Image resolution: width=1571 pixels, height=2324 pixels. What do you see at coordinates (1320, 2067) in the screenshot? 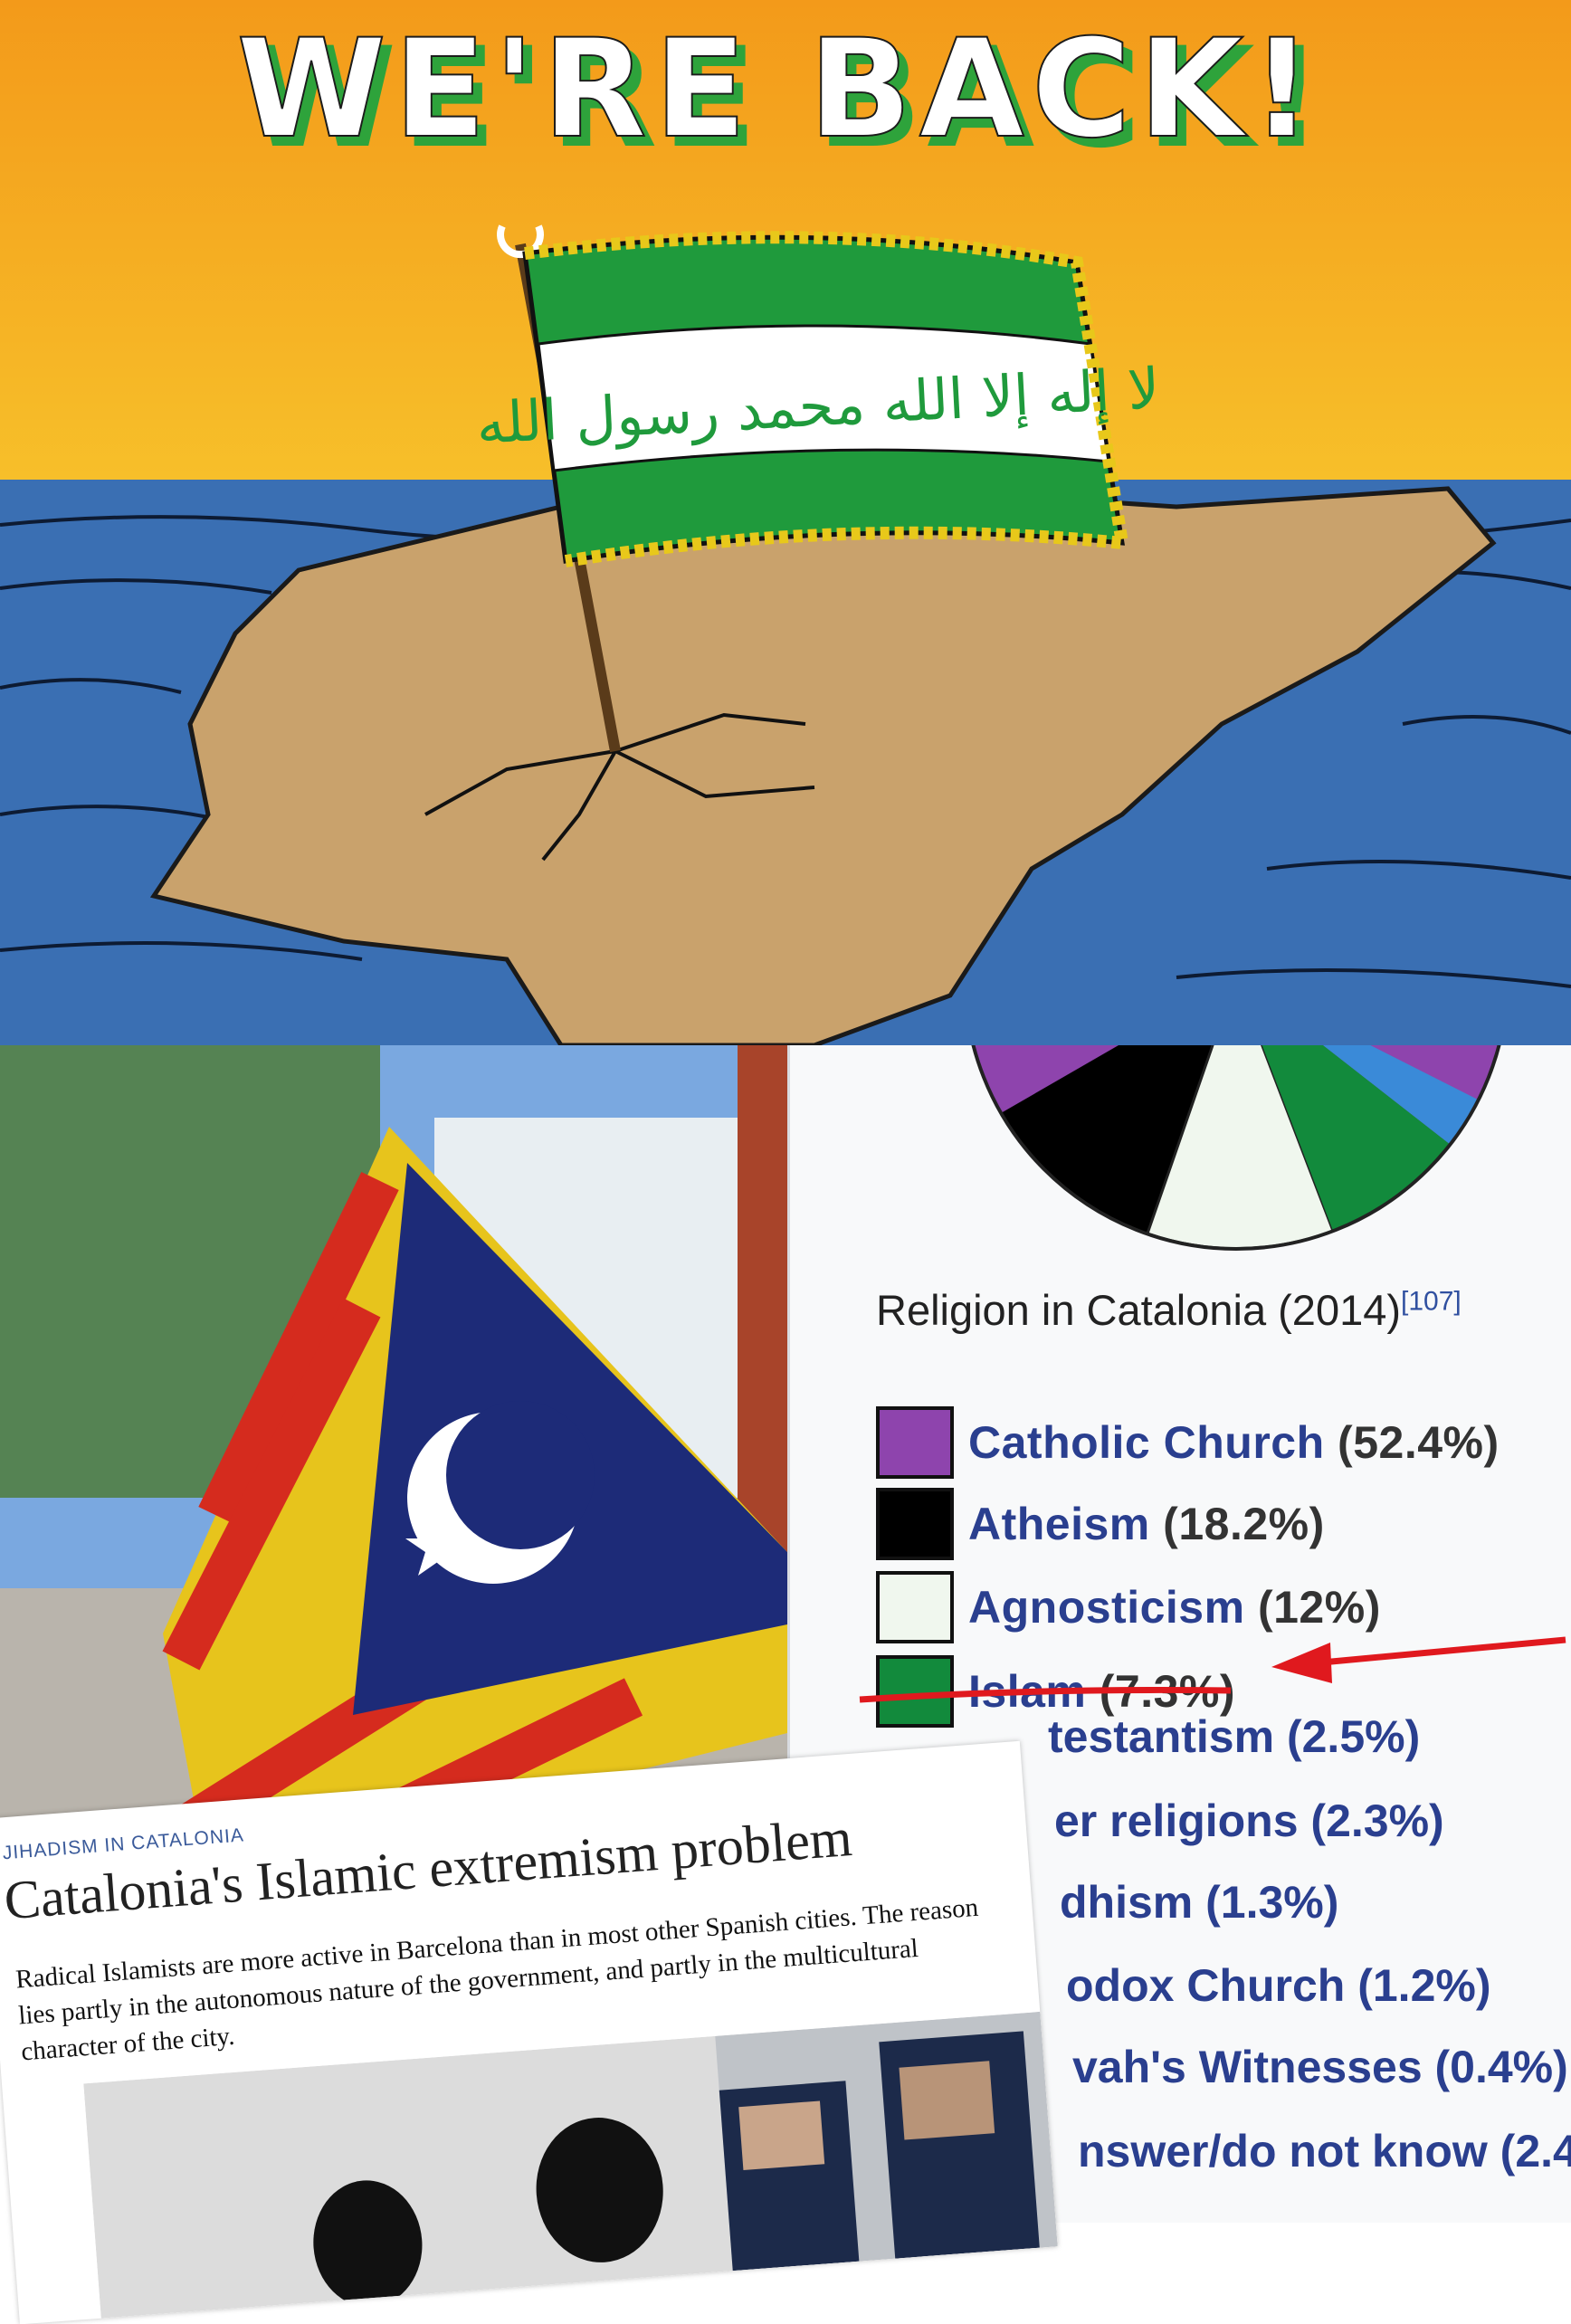
I see `legend-item-partial: vah's Witnesses (0.4%)` at bounding box center [1320, 2067].